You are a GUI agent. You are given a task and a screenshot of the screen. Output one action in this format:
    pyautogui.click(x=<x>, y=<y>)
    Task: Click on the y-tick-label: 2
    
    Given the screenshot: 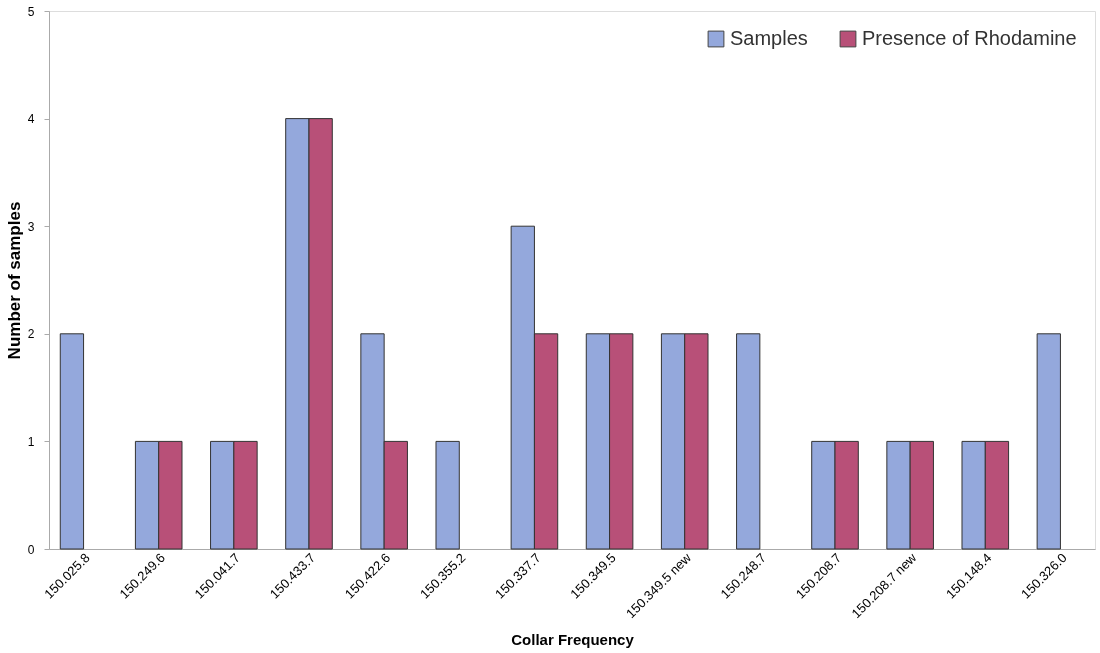 What is the action you would take?
    pyautogui.click(x=31, y=334)
    